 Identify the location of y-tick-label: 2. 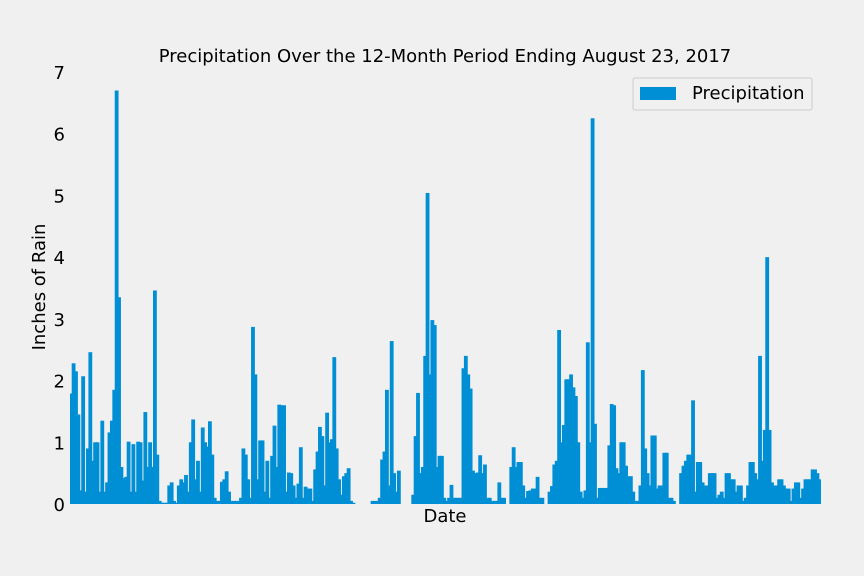
(59, 382).